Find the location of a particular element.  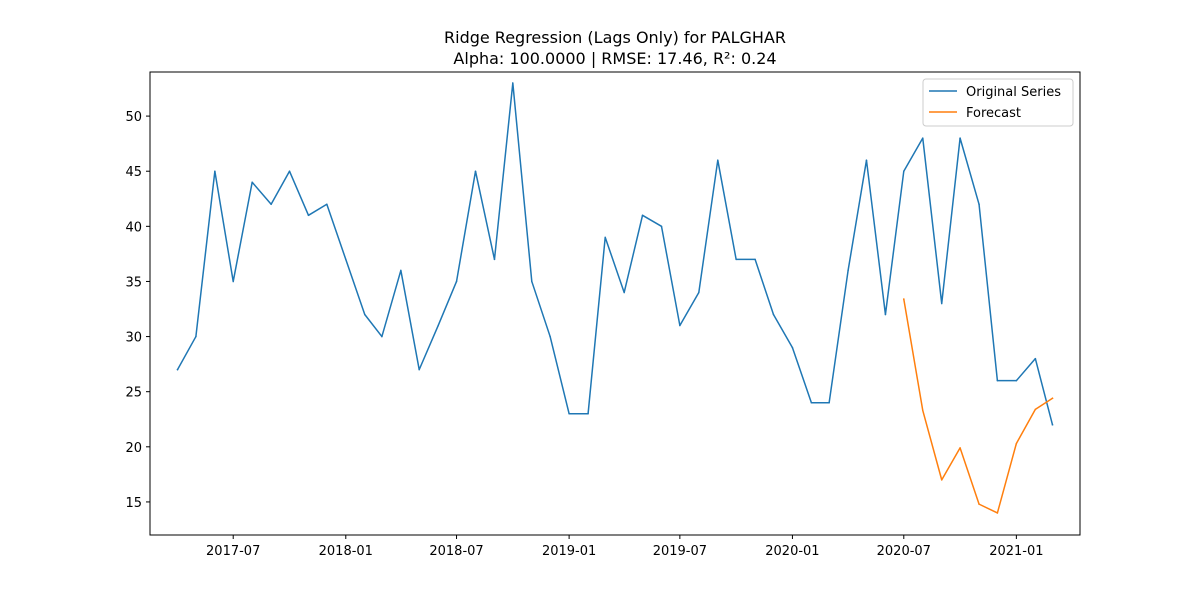

y-tick-label: 35 is located at coordinates (133, 282).